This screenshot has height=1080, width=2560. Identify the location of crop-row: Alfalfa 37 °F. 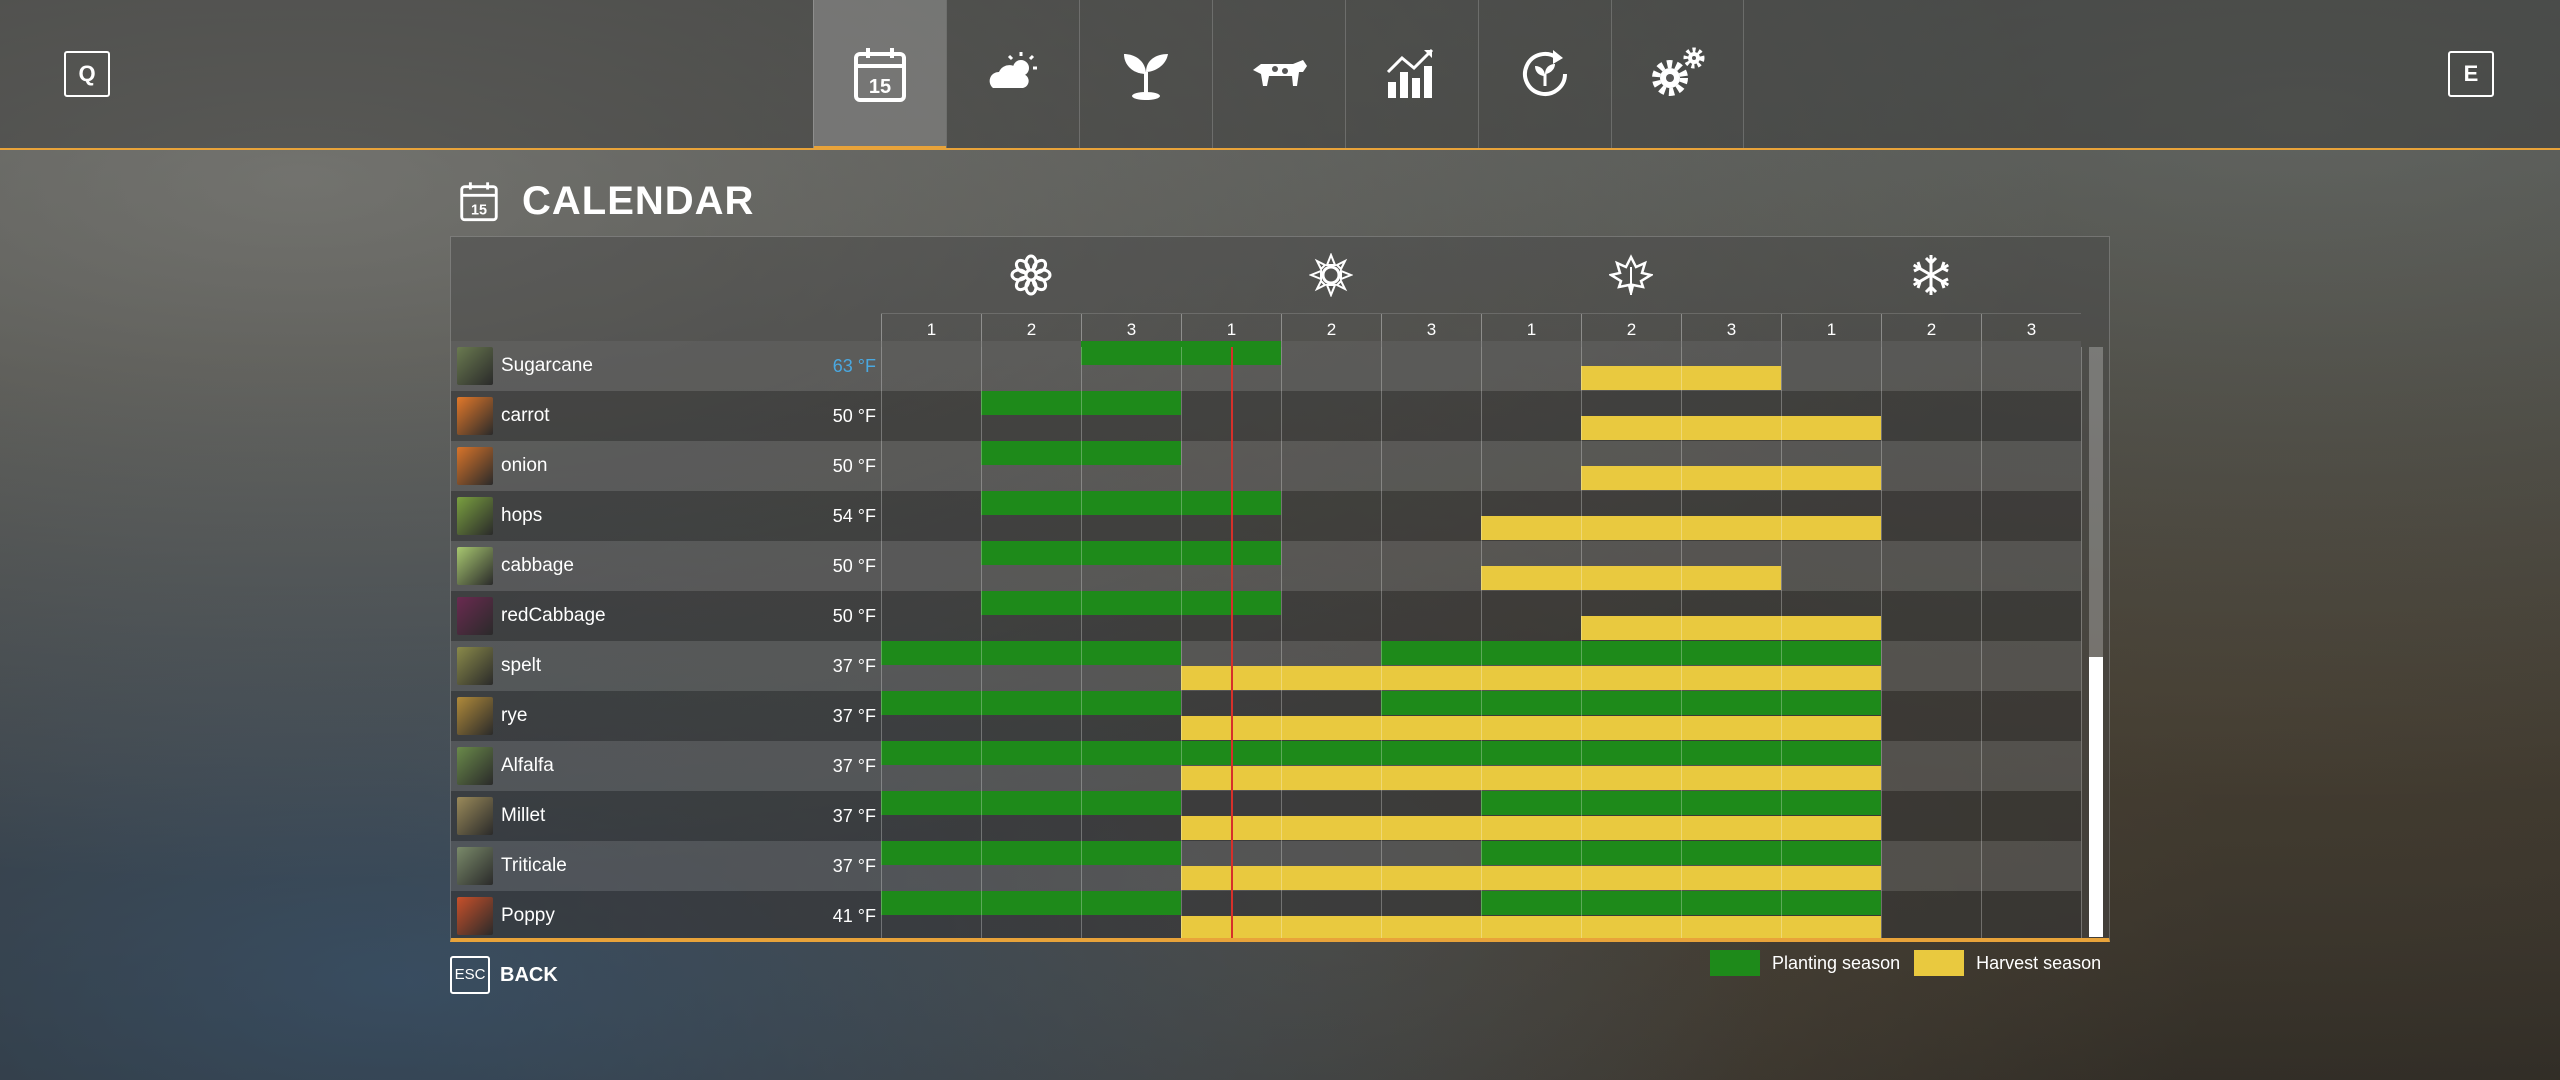
(1266, 766).